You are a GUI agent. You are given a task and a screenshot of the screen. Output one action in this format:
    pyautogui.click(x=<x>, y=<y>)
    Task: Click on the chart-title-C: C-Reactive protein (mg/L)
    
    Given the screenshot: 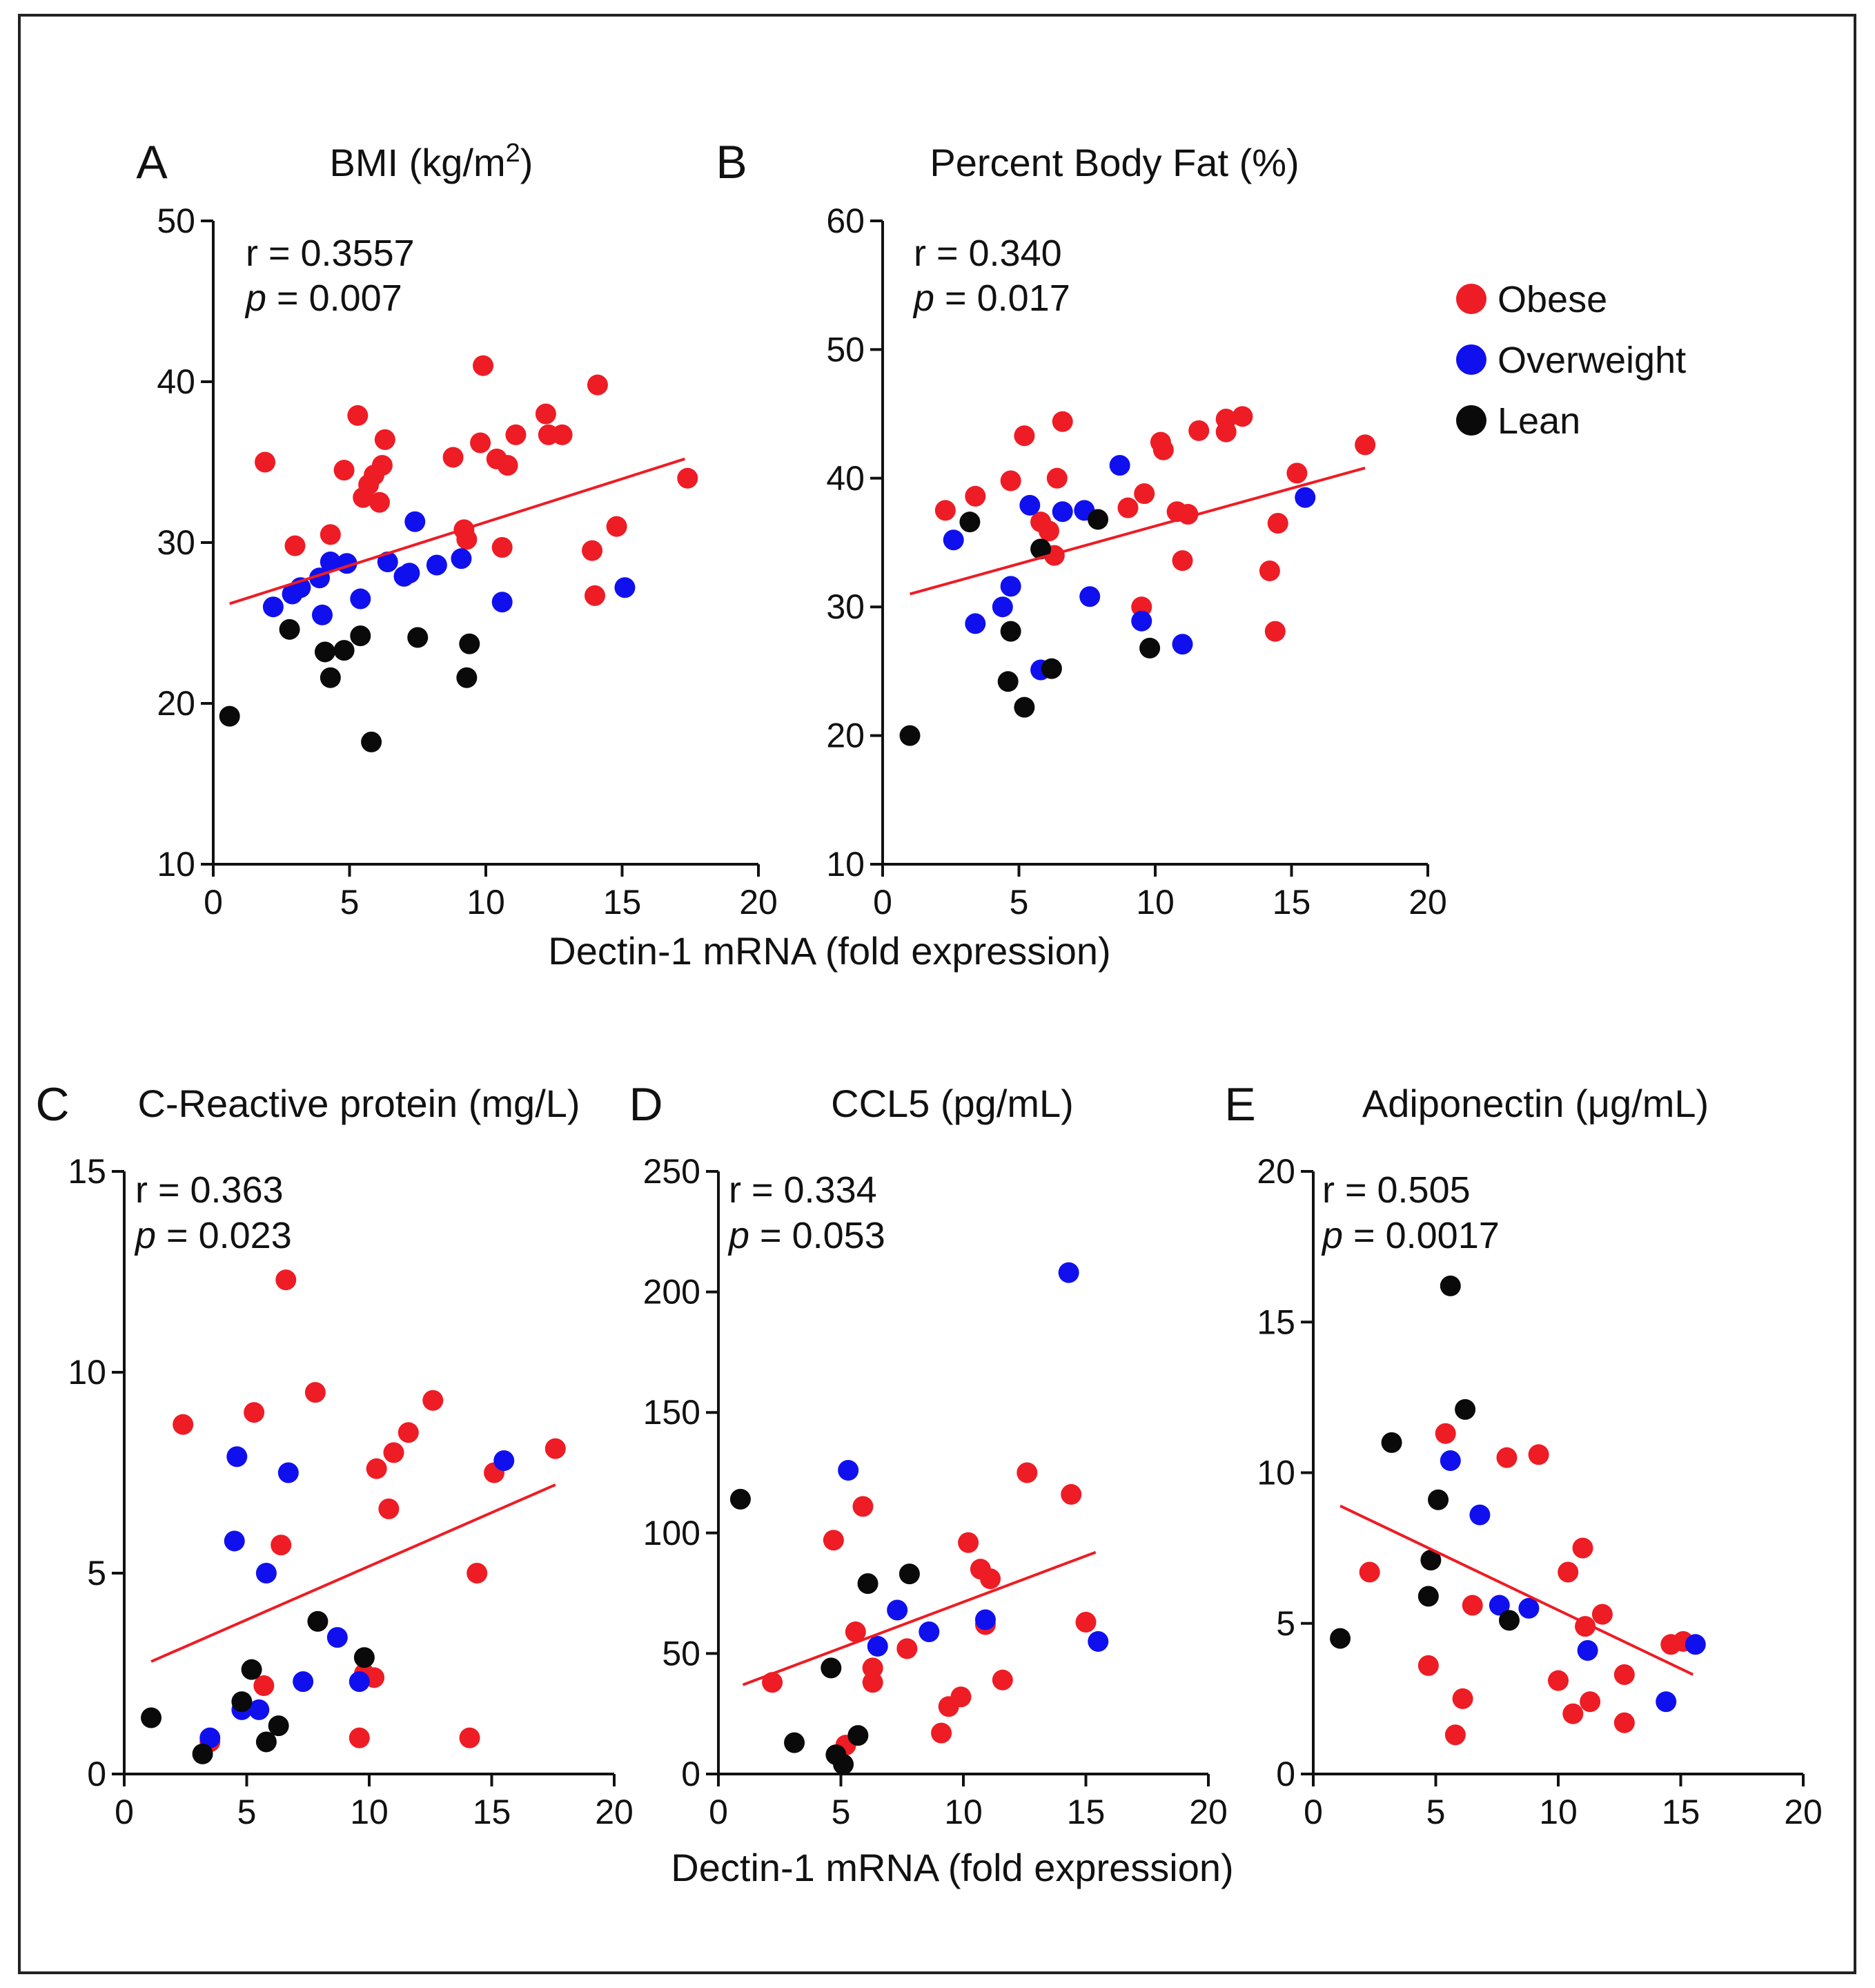 What is the action you would take?
    pyautogui.click(x=358, y=1103)
    